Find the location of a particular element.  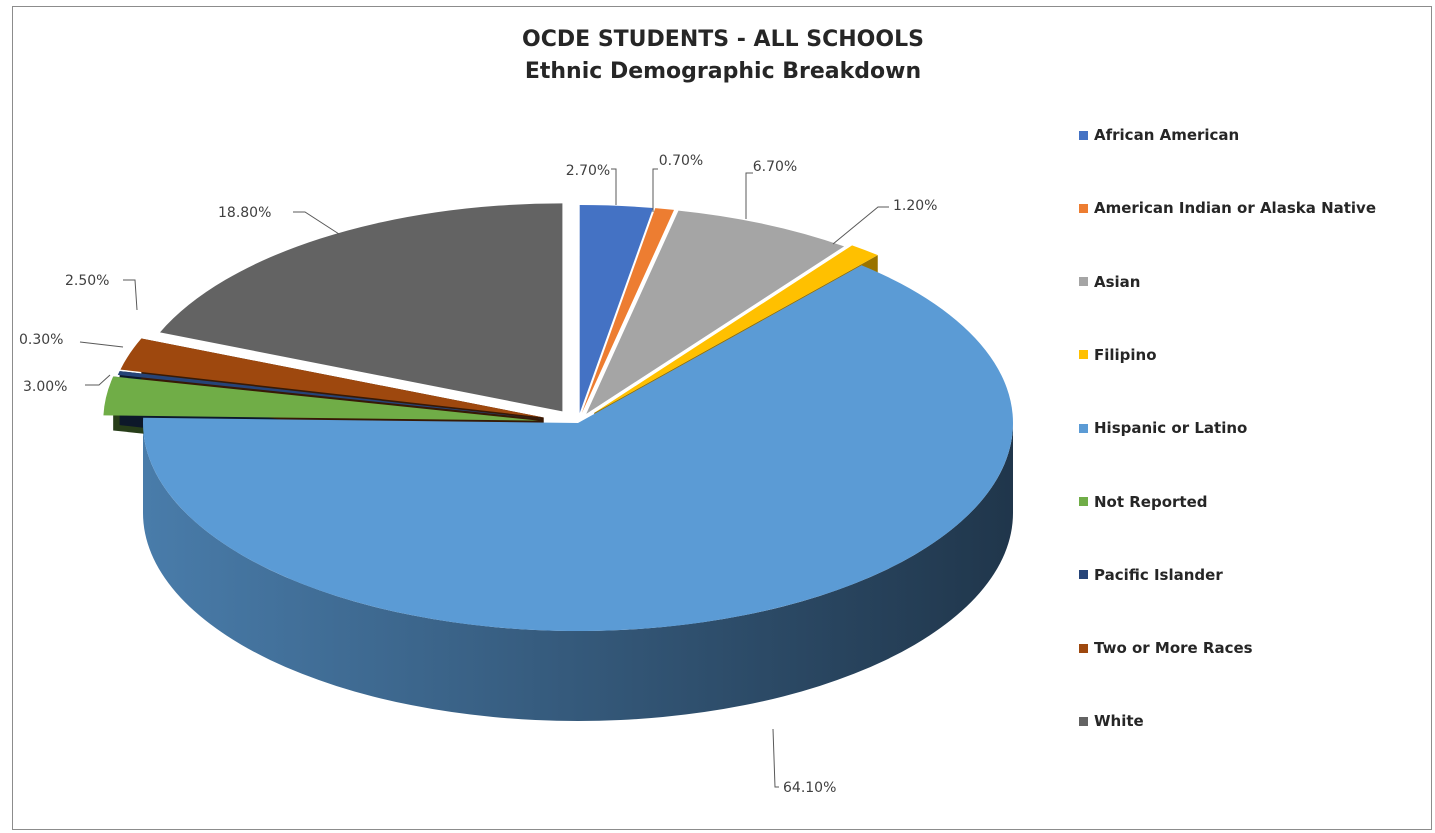

chart-subtitle: Ethnic Demographic Breakdown is located at coordinates (723, 71).